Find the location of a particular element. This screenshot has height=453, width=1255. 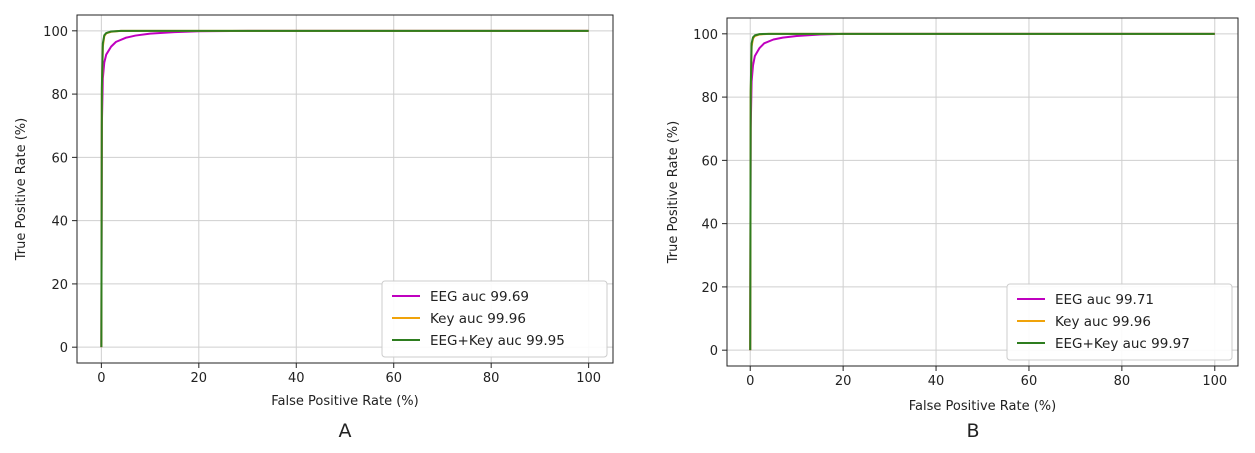

panel-label: A is located at coordinates (345, 431).